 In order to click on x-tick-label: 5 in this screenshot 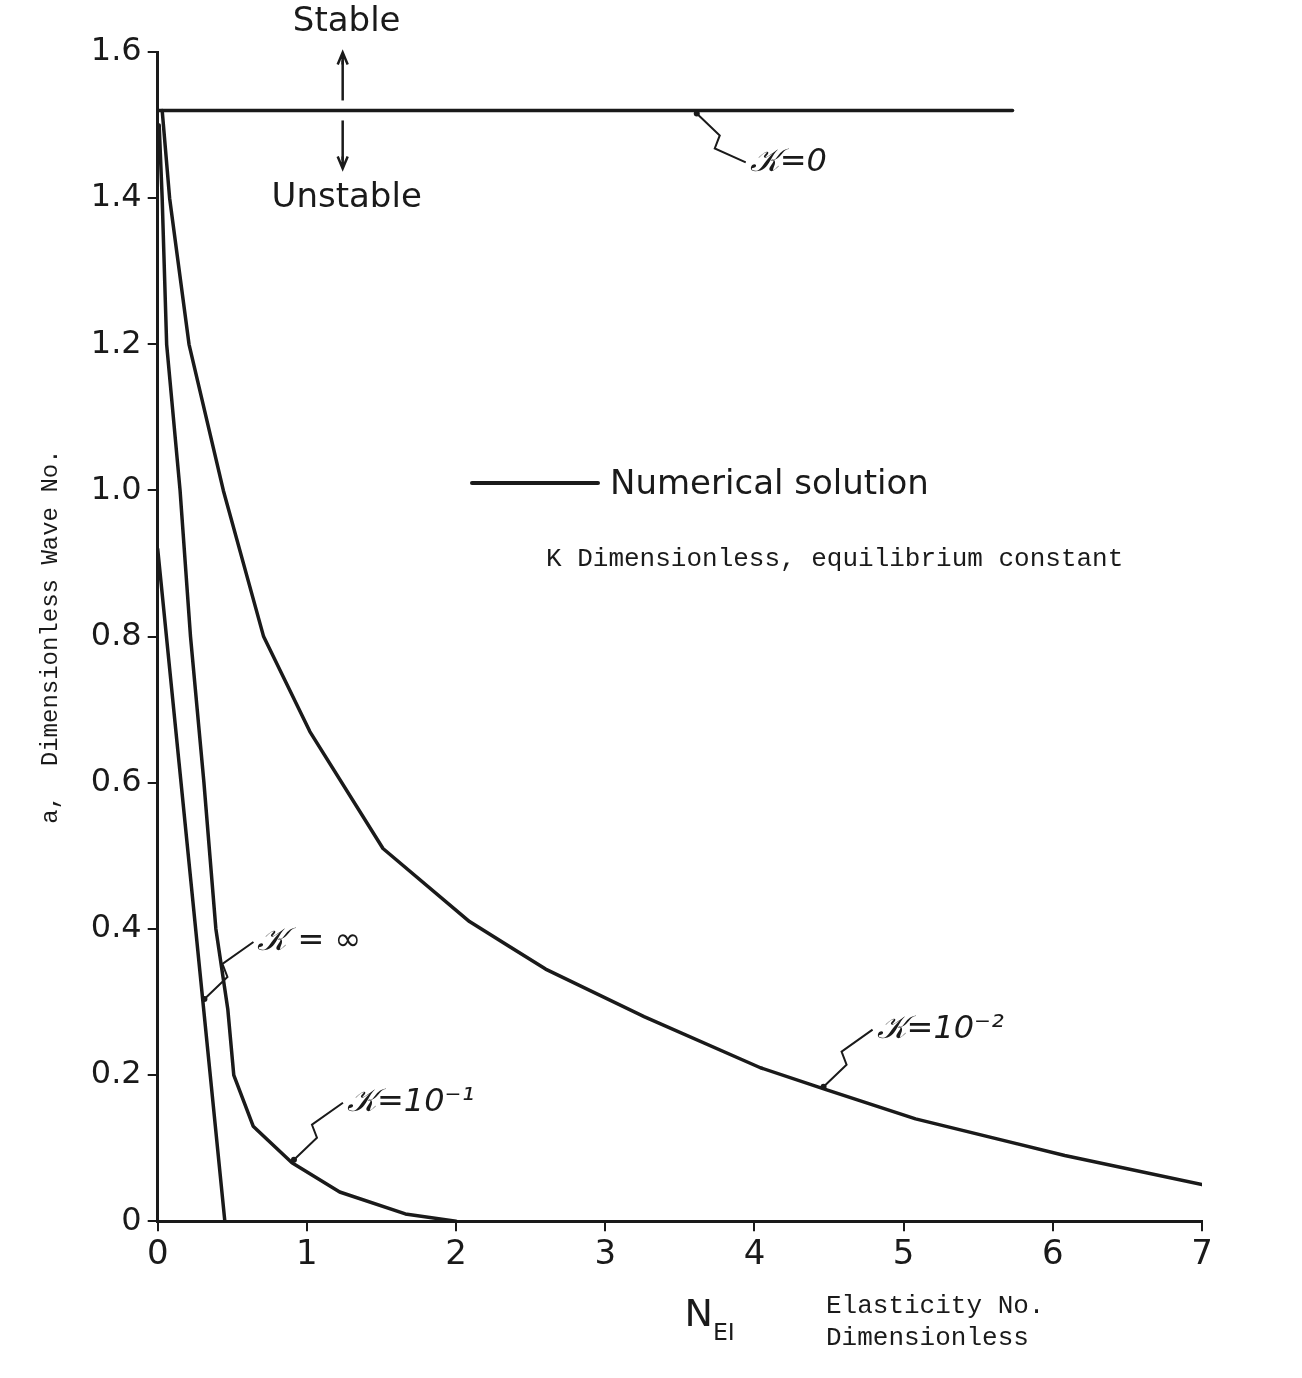, I will do `click(903, 1252)`.